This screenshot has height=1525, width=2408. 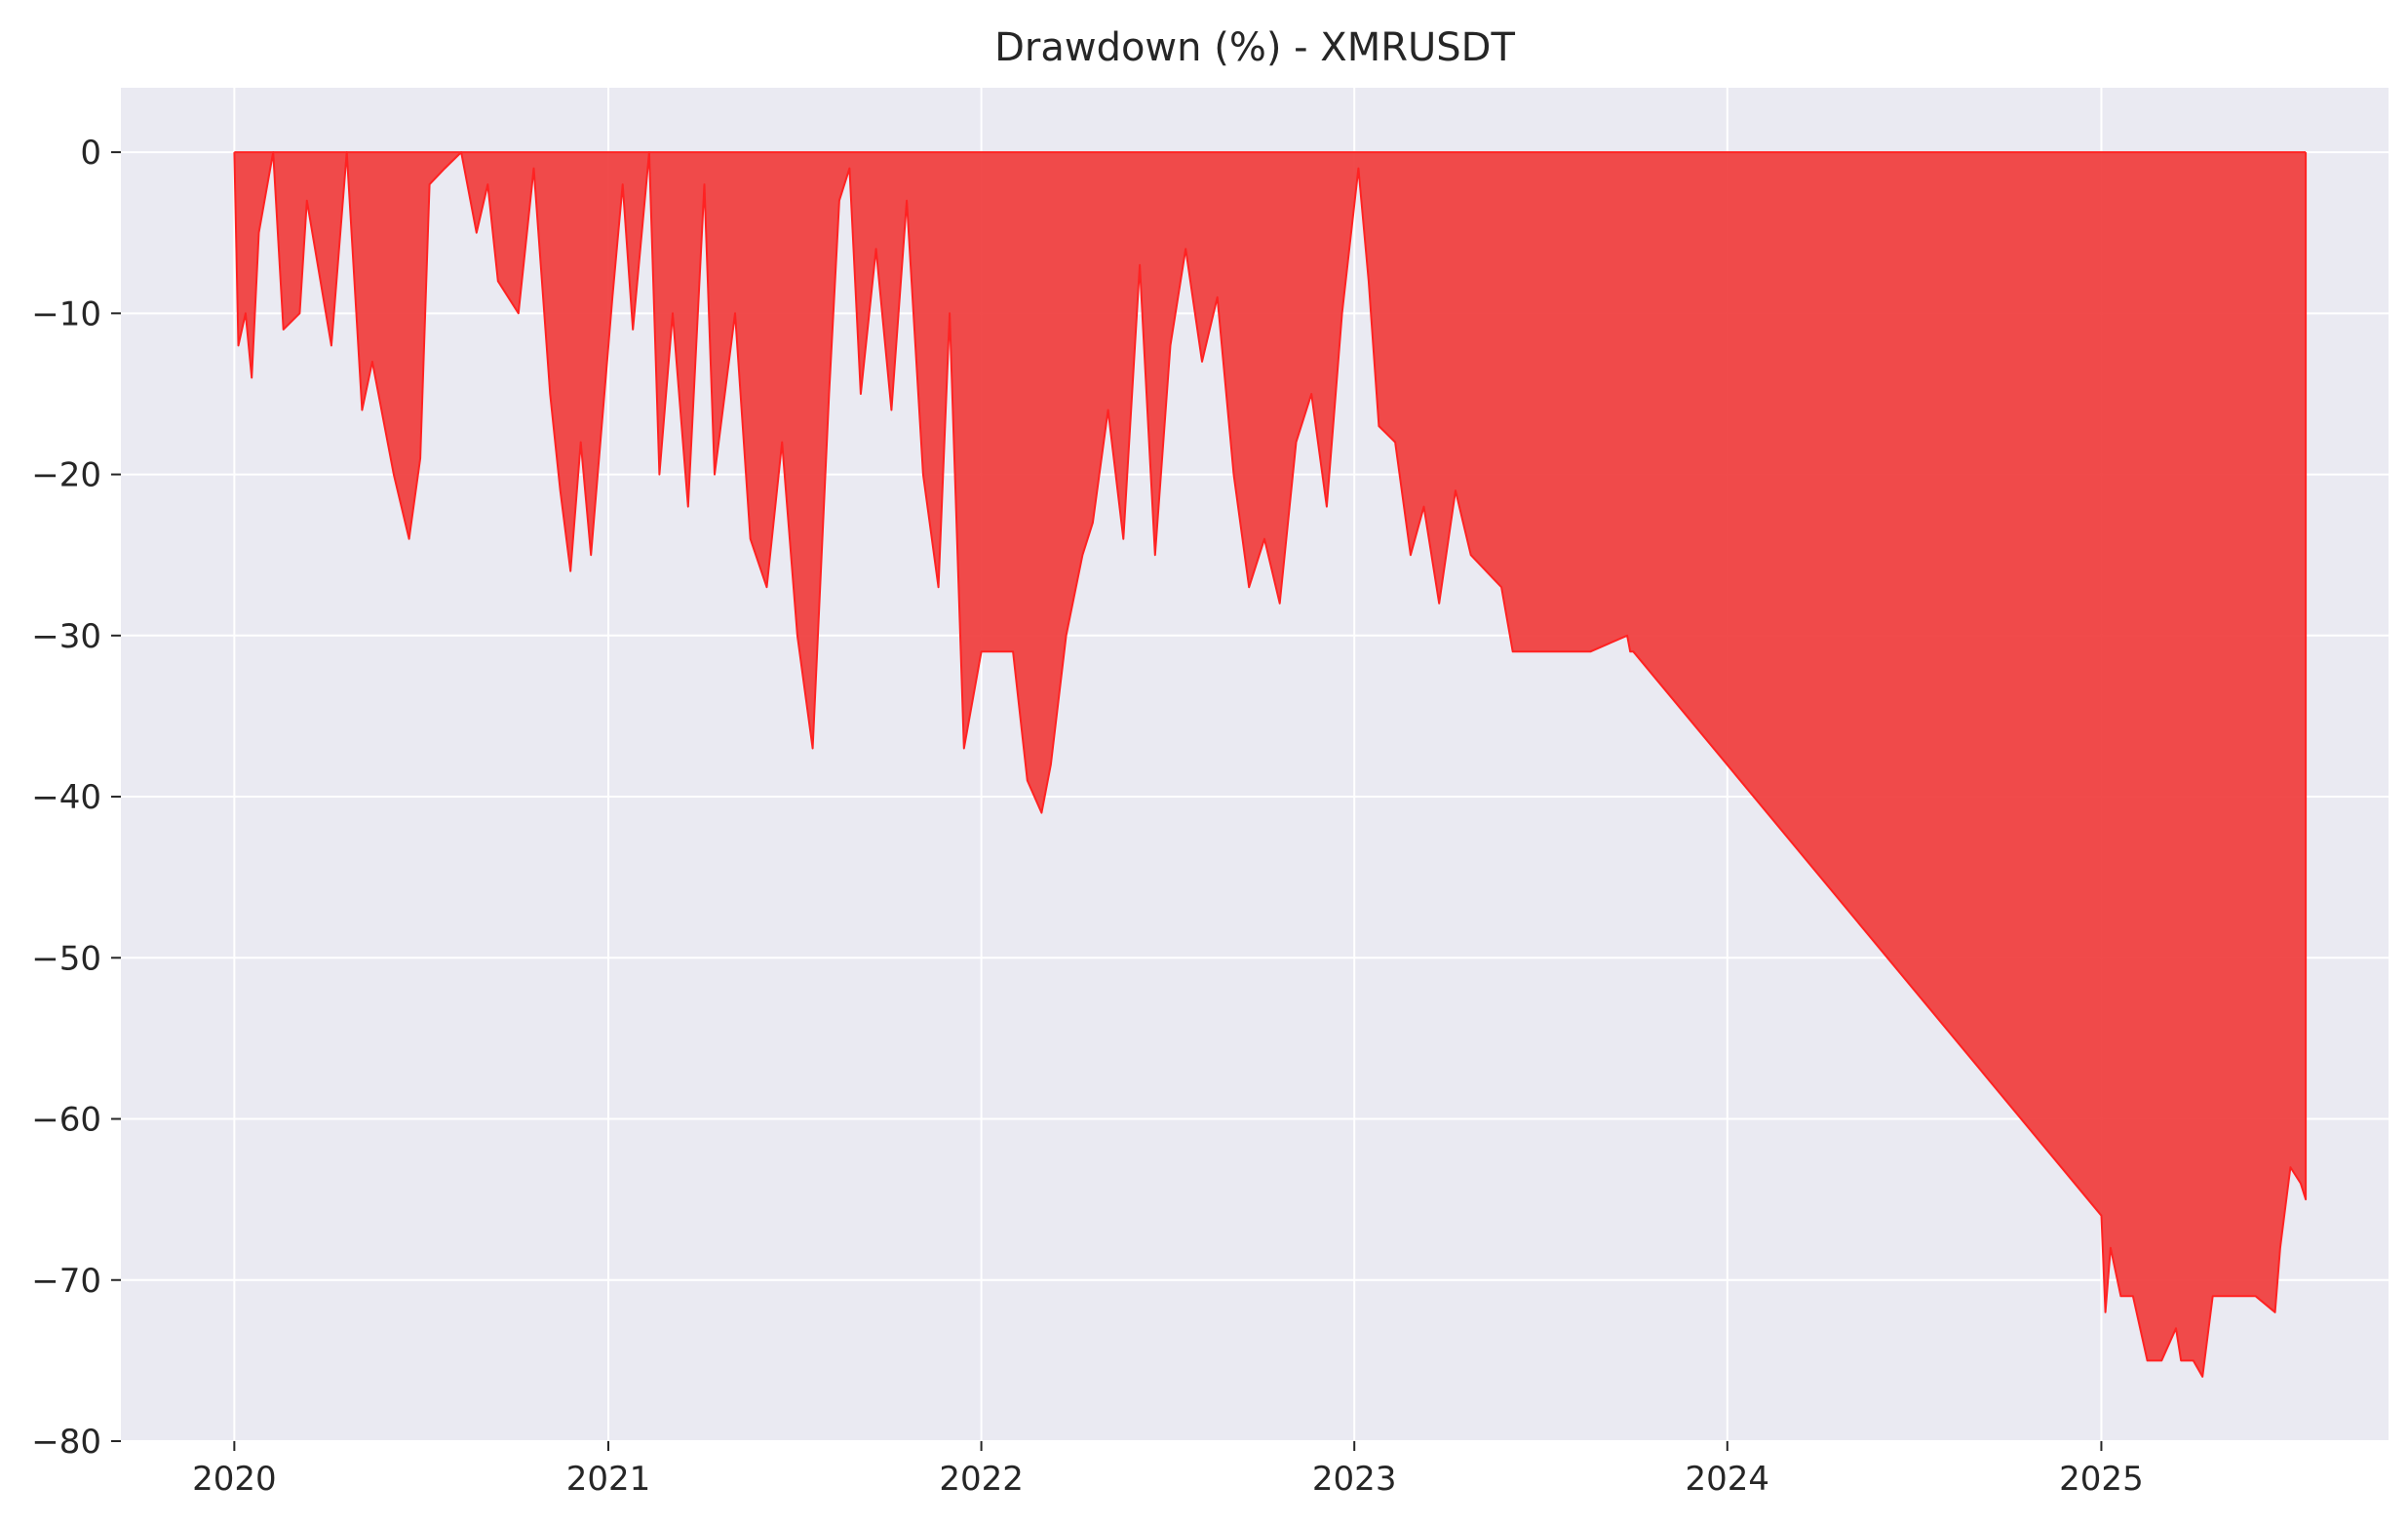 What do you see at coordinates (234, 1479) in the screenshot?
I see `x-tick-label: 2020` at bounding box center [234, 1479].